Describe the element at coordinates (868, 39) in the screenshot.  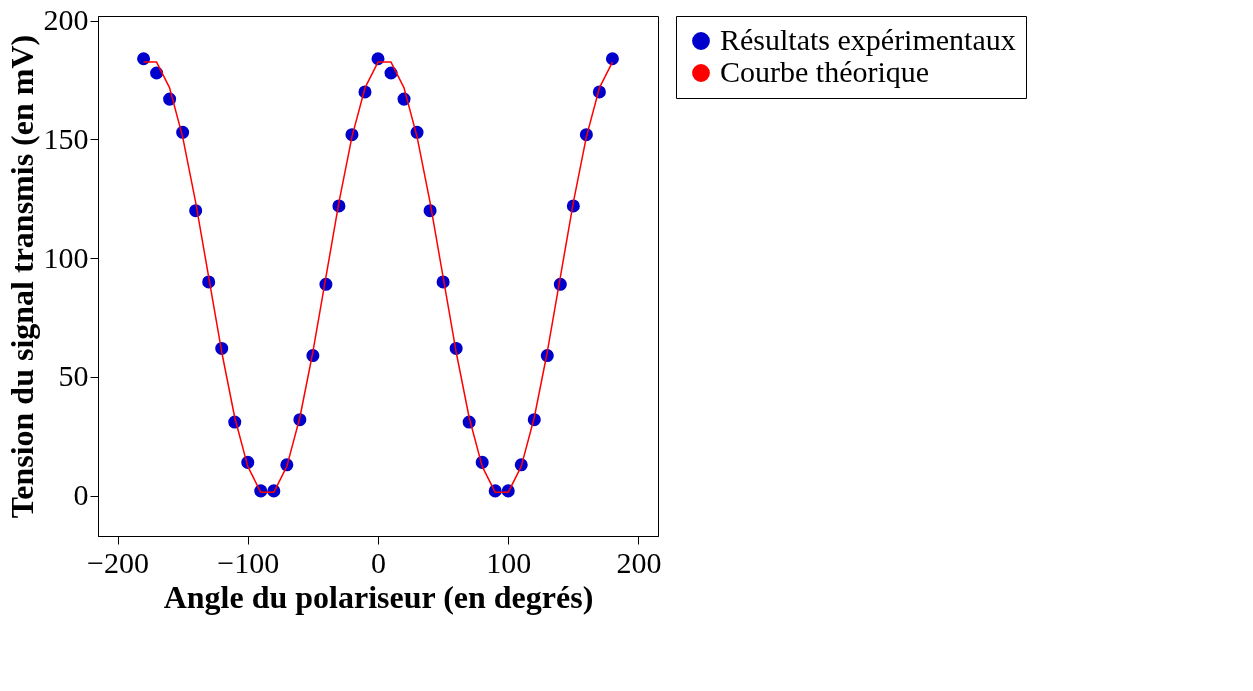
I see `legend-label: Résultats expérimentaux` at that location.